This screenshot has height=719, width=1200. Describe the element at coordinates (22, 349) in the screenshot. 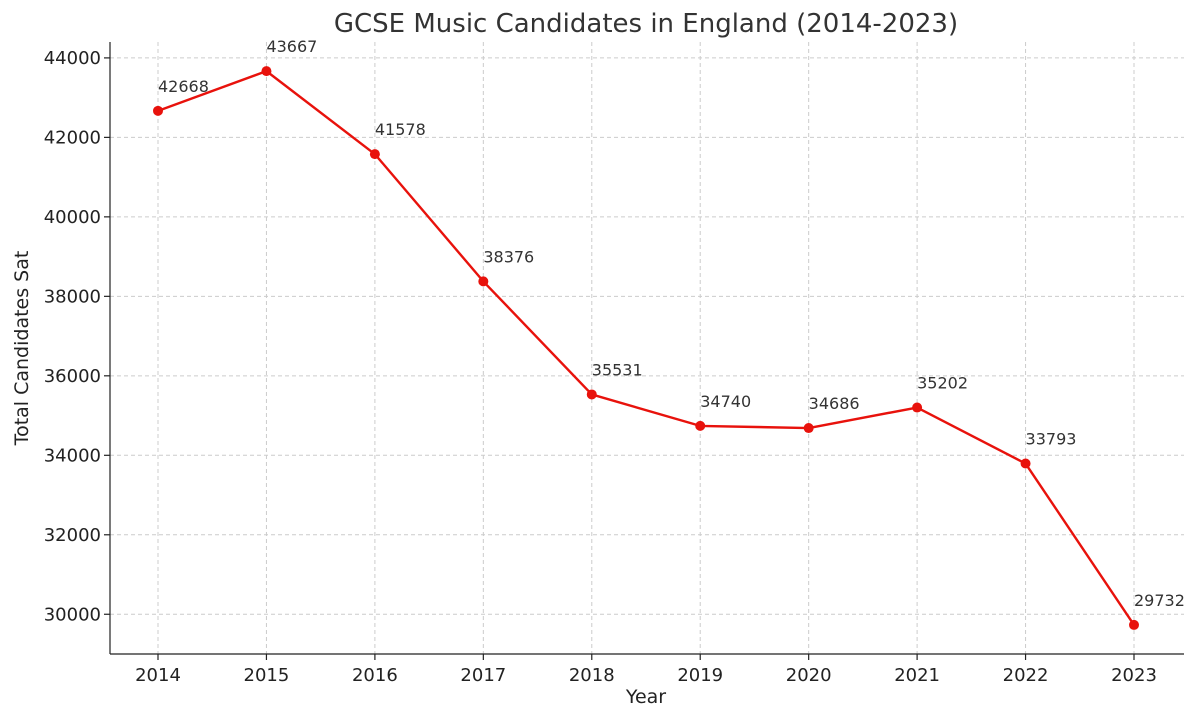

I see `y-axis-label: Total Candidates Sat` at that location.